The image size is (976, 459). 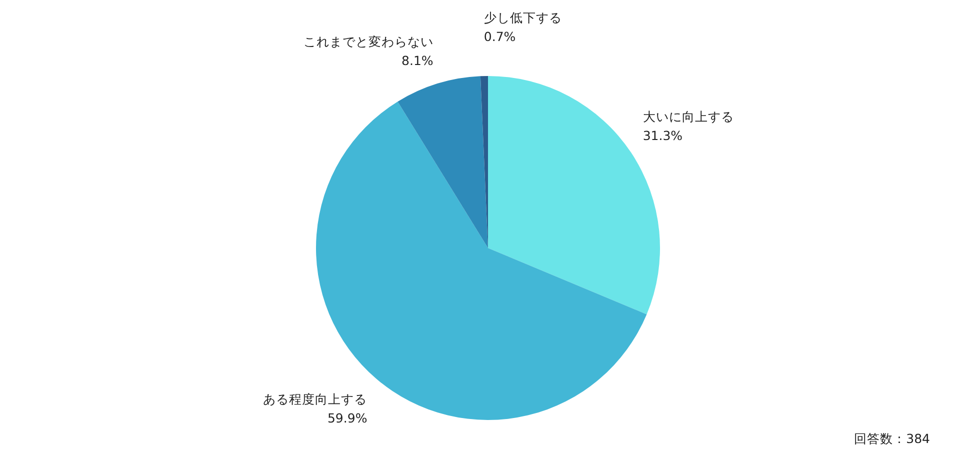 What do you see at coordinates (368, 42) in the screenshot?
I see `slice-label: これまでと変わらない` at bounding box center [368, 42].